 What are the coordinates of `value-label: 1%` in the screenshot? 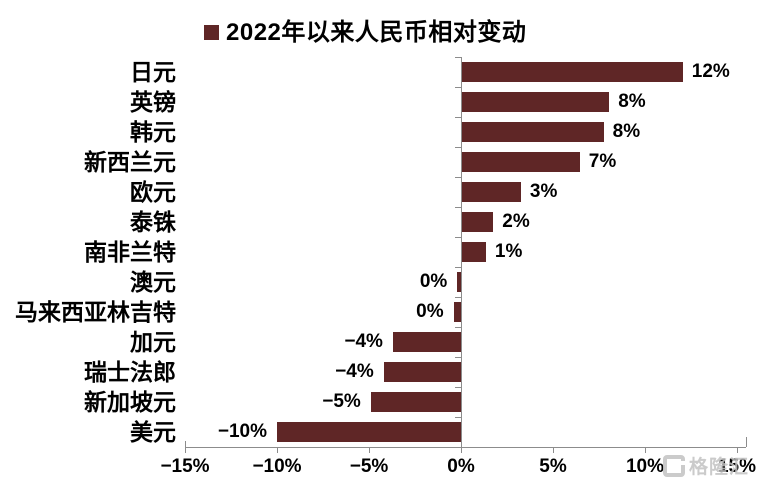 It's located at (508, 251).